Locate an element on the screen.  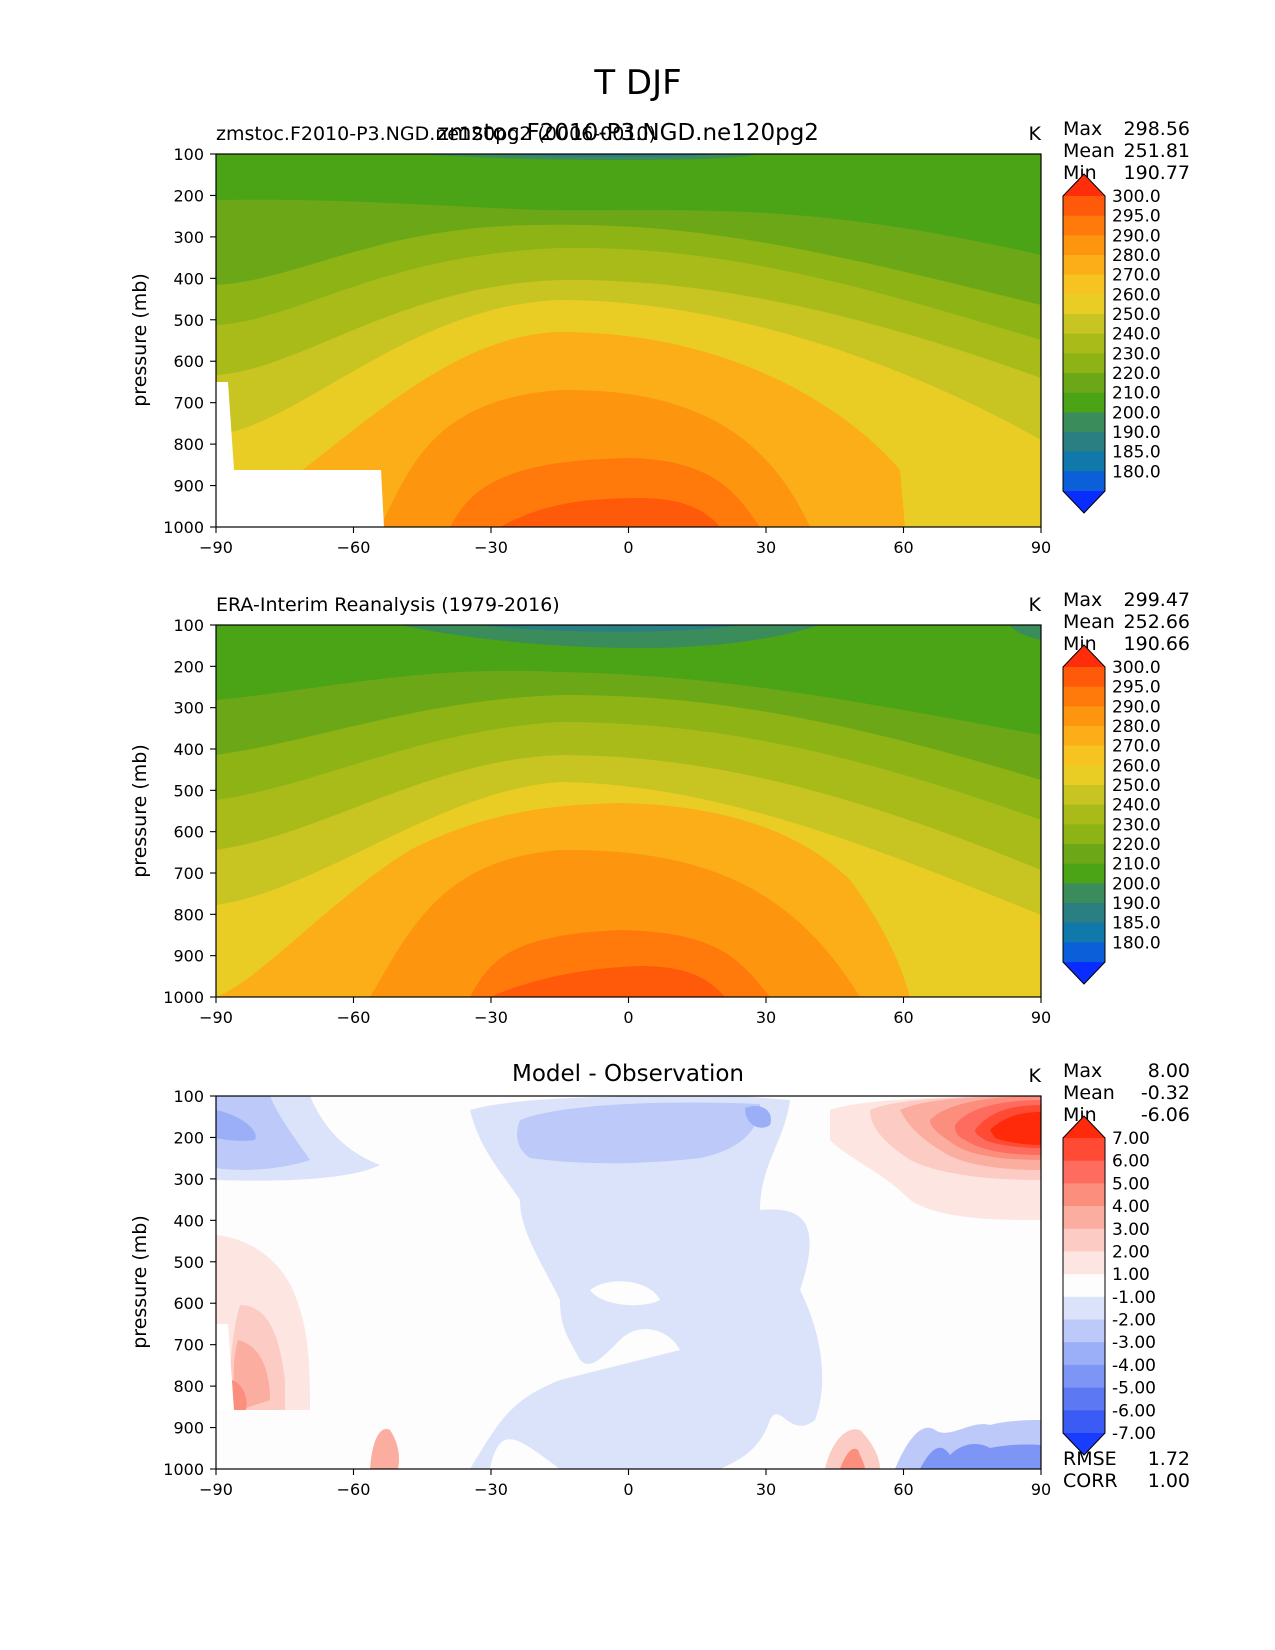
model-y-tick-label: 300 is located at coordinates (188, 237).